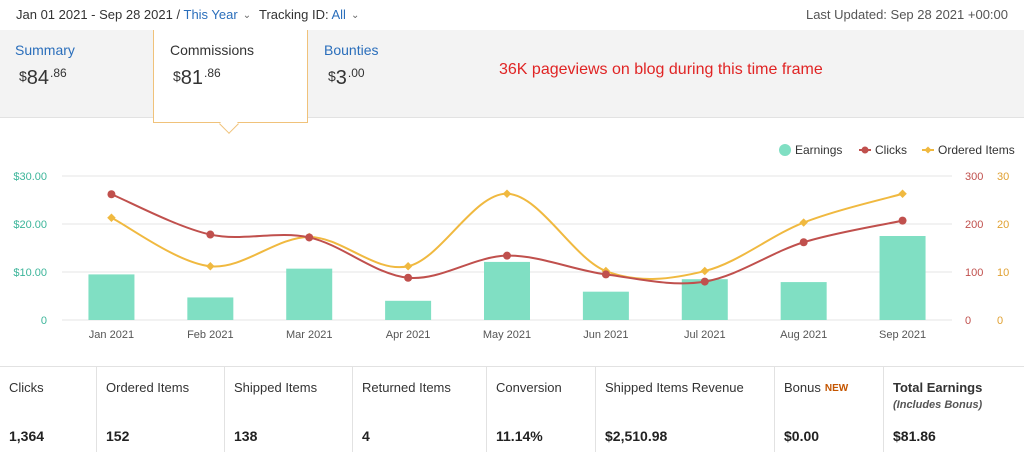 The width and height of the screenshot is (1024, 452). Describe the element at coordinates (865, 150) in the screenshot. I see `legend-clicks-marker-dot` at that location.